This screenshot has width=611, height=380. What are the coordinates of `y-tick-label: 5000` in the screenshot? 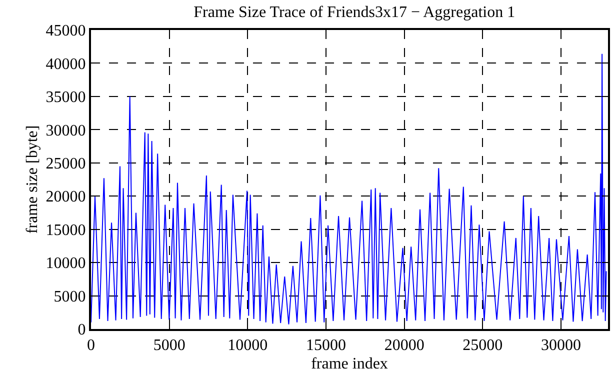 It's located at (70, 297).